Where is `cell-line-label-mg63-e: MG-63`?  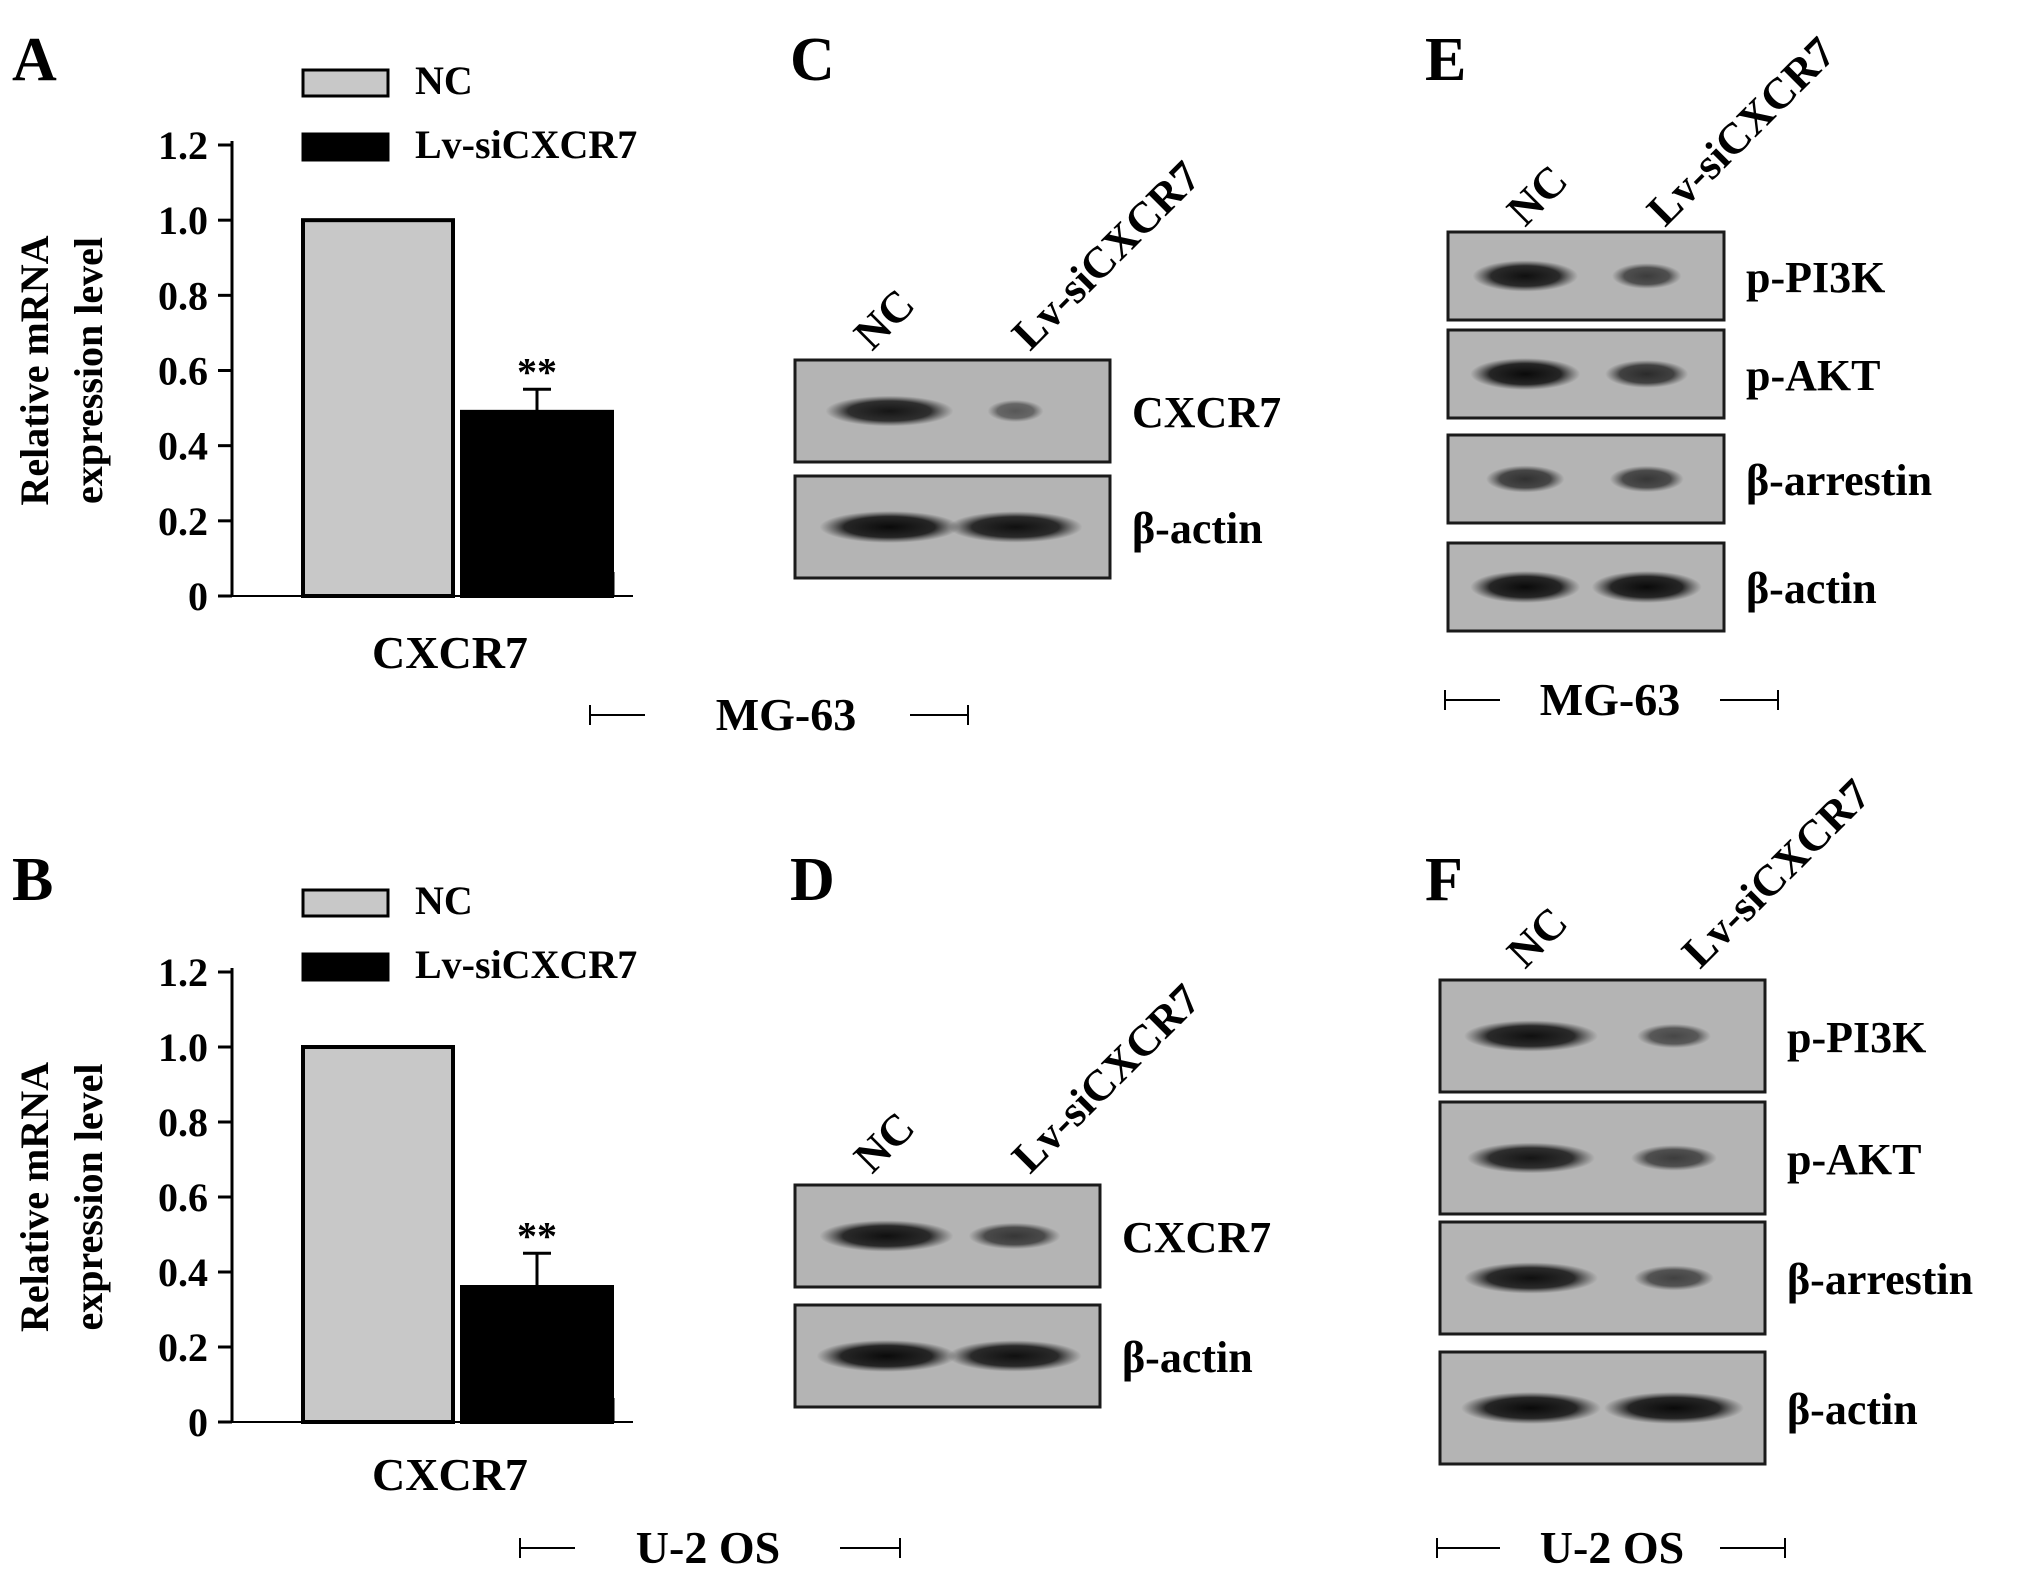
cell-line-label-mg63-e: MG-63 is located at coordinates (1610, 699).